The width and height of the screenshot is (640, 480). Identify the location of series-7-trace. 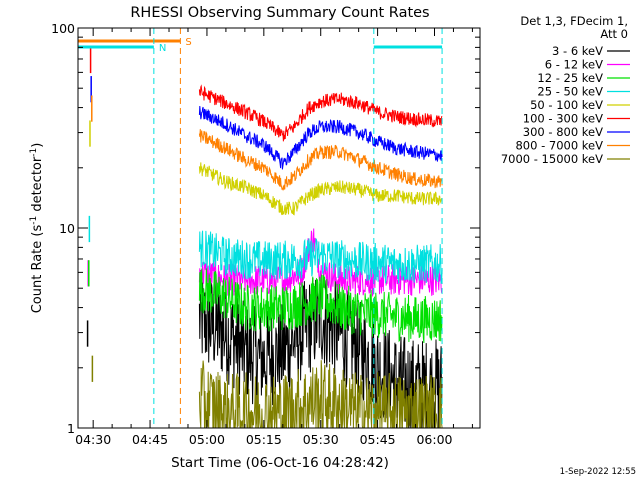
(320, 160).